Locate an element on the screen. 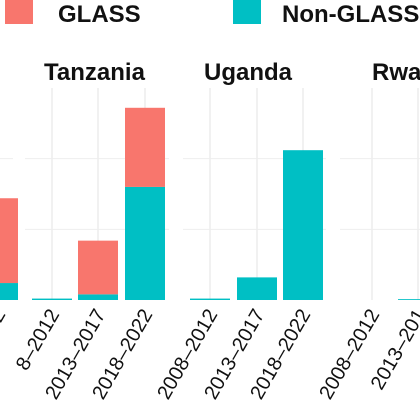 This screenshot has width=420, height=420. x-tick-label: 2008–2012 is located at coordinates (349, 355).